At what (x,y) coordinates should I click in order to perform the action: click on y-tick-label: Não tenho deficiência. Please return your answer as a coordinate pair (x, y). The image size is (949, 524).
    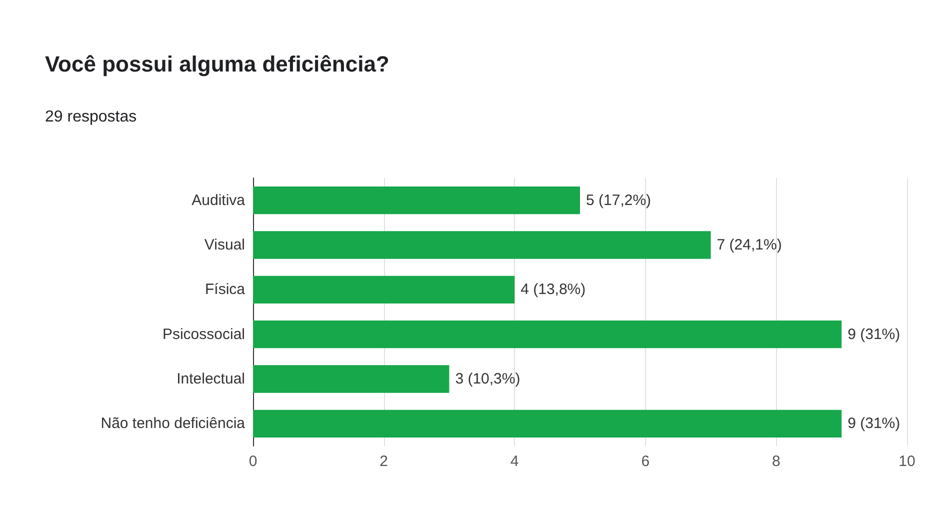
    Looking at the image, I should click on (173, 423).